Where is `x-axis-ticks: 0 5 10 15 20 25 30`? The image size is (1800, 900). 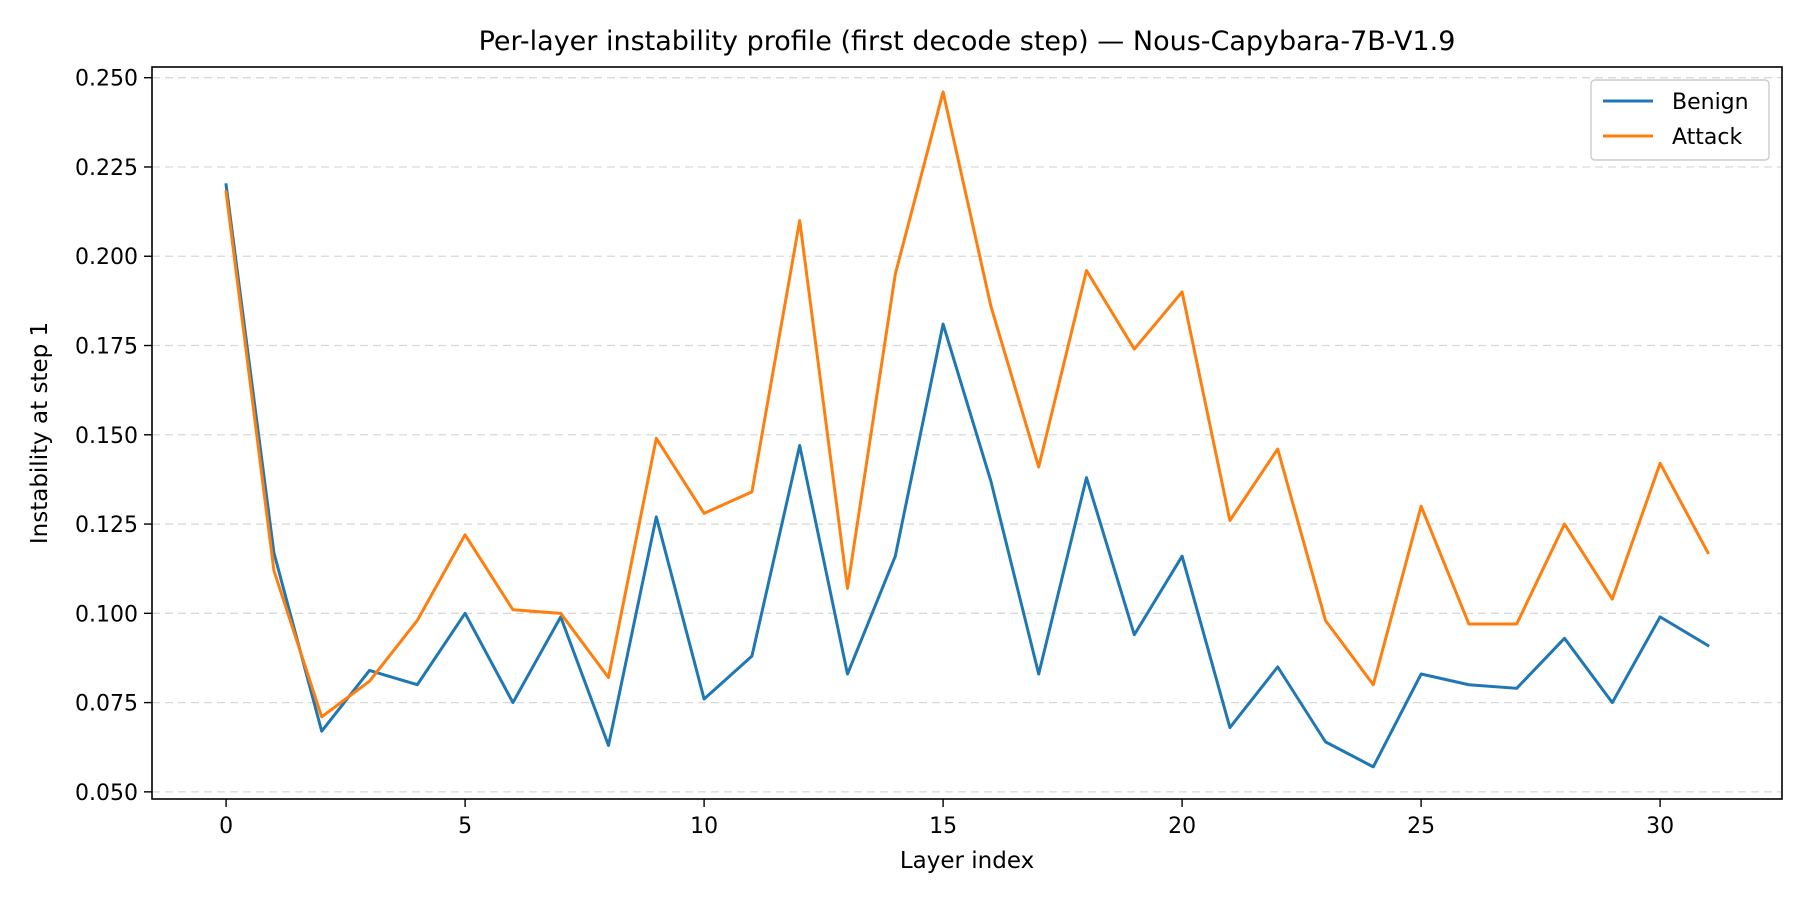
x-axis-ticks: 0 5 10 15 20 25 30 is located at coordinates (946, 819).